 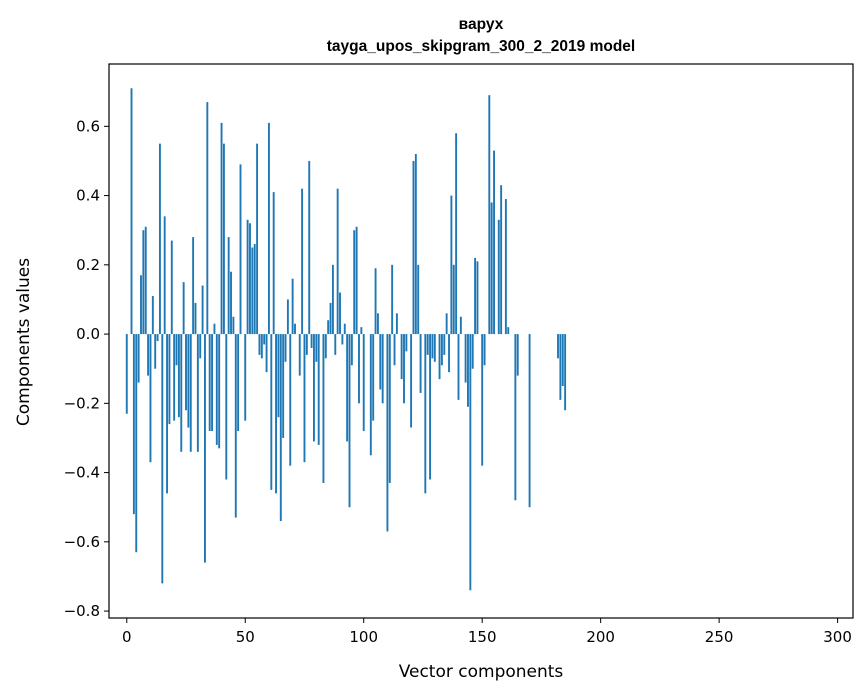 I want to click on y-axis-label: Components values, so click(x=24, y=342).